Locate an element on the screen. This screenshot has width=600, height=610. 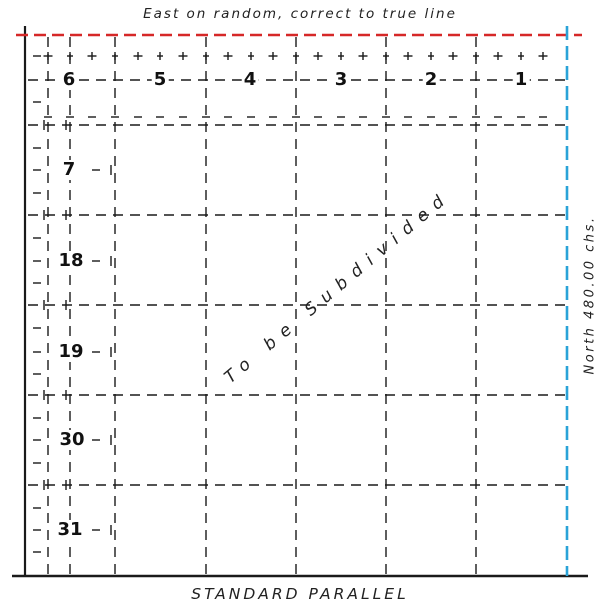
section-30-label: 30 is located at coordinates (72, 439).